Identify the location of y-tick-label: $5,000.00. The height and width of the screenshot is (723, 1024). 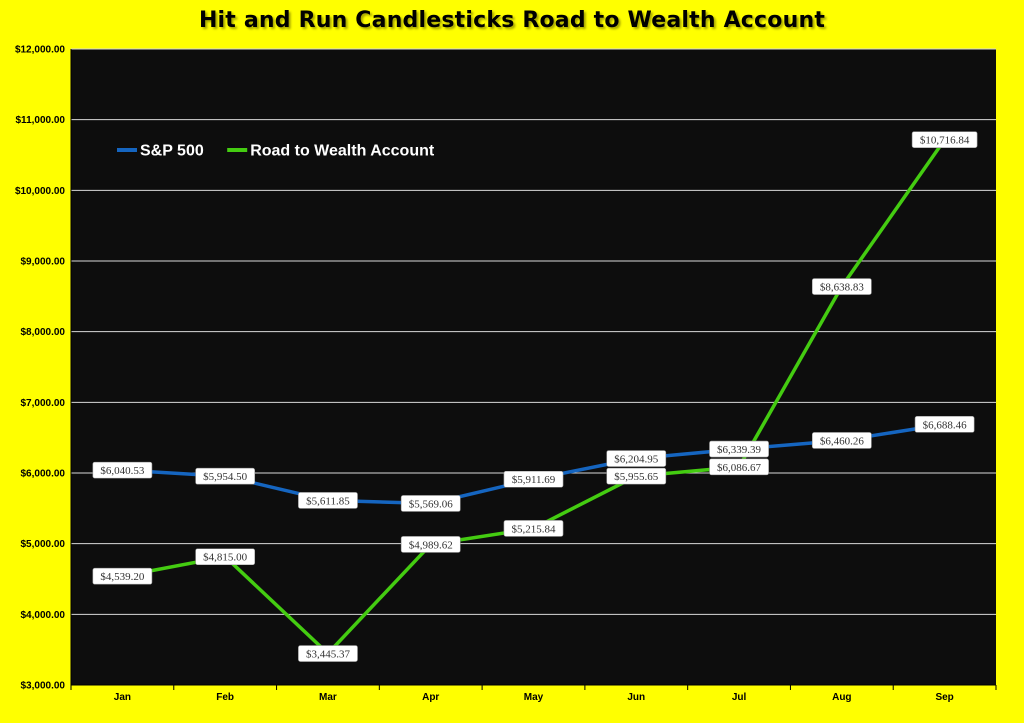
(43, 544).